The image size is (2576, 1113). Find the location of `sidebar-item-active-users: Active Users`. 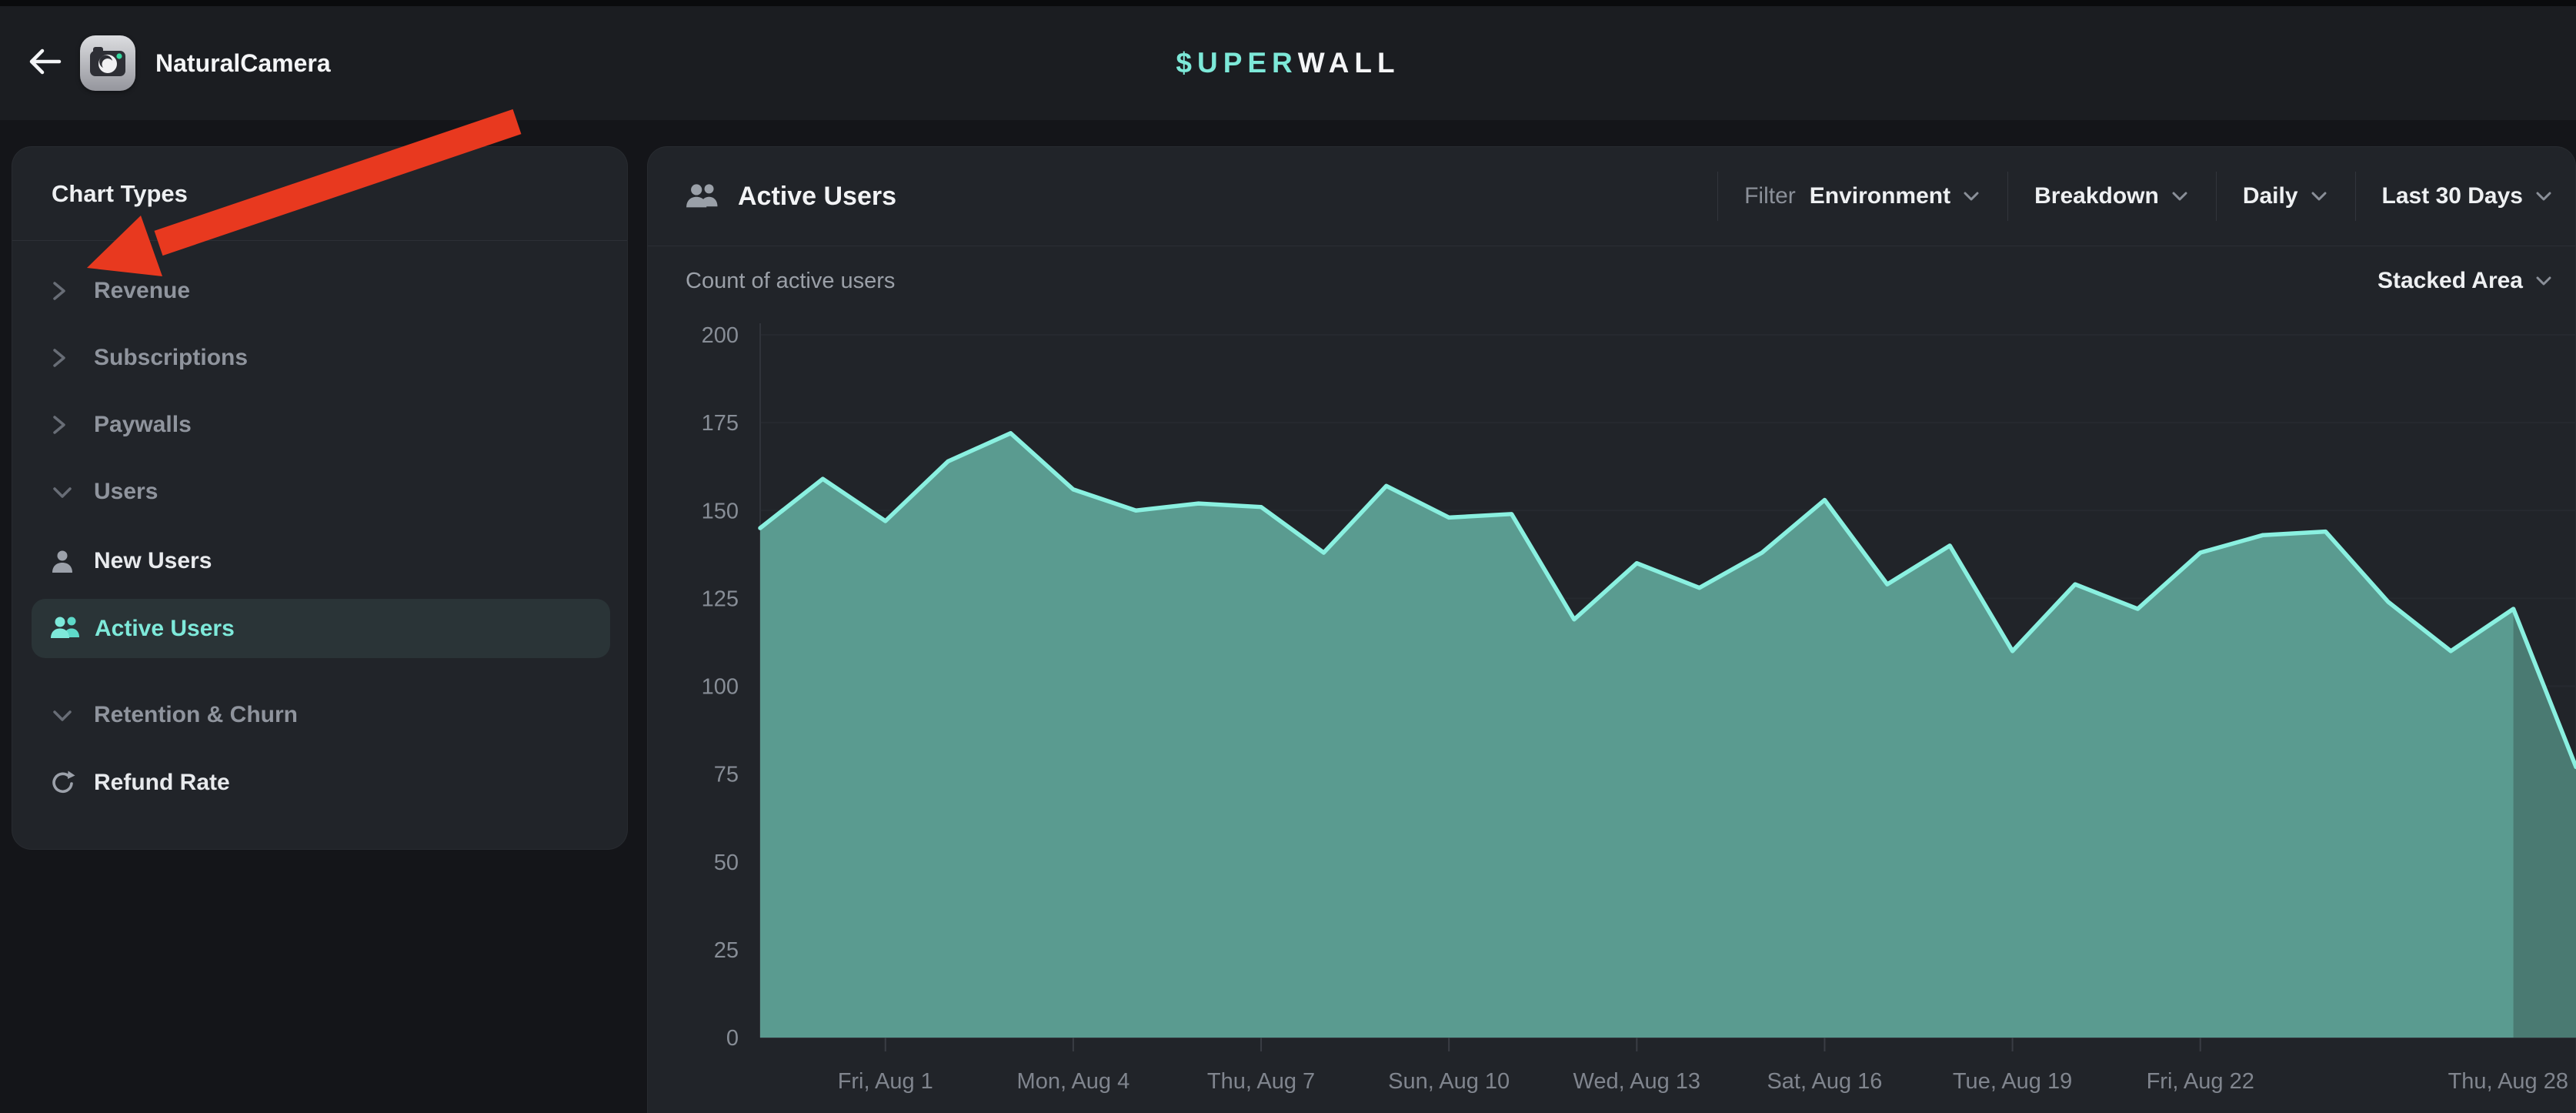

sidebar-item-active-users: Active Users is located at coordinates (321, 629).